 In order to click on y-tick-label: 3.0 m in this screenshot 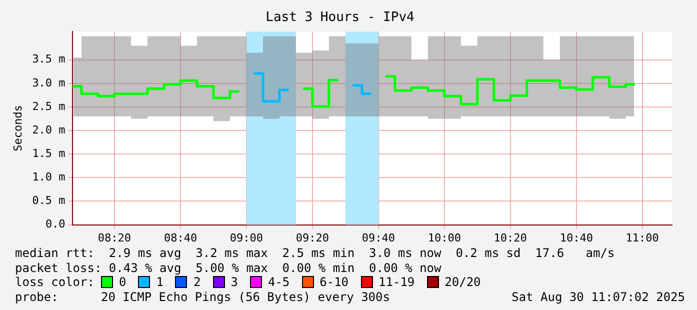, I will do `click(49, 83)`.